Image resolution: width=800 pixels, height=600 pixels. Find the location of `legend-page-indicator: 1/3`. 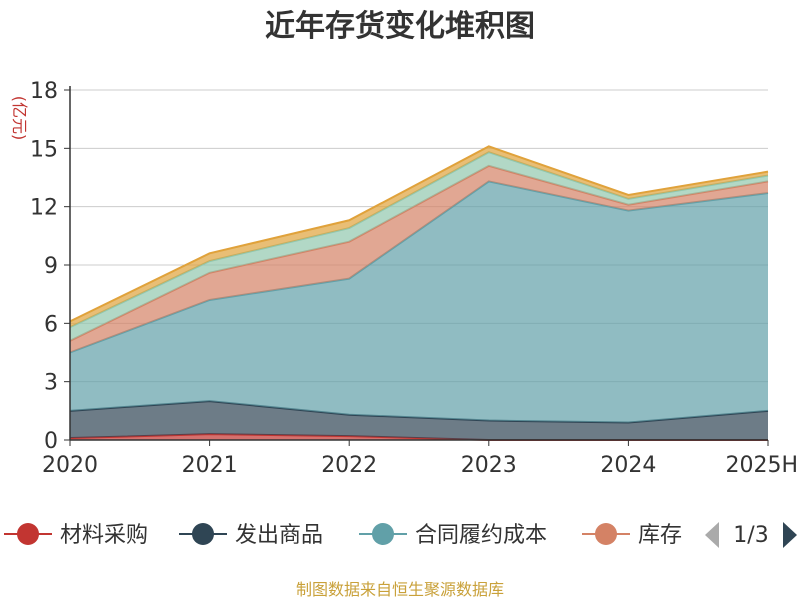

legend-page-indicator: 1/3 is located at coordinates (750, 535).